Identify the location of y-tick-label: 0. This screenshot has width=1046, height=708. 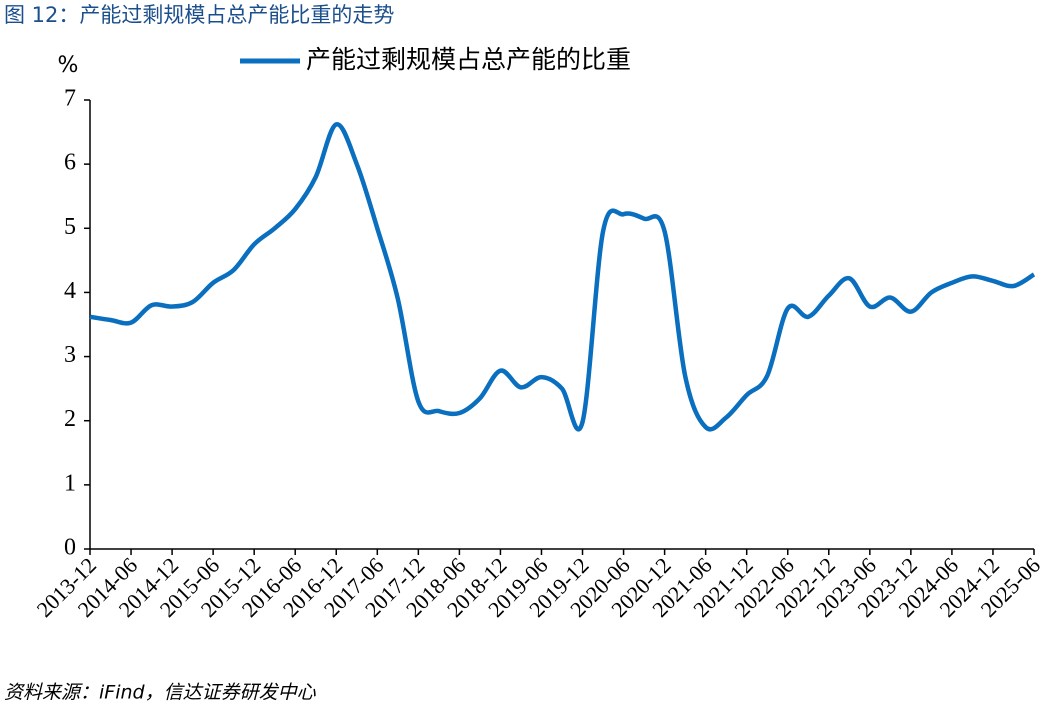
(70, 548).